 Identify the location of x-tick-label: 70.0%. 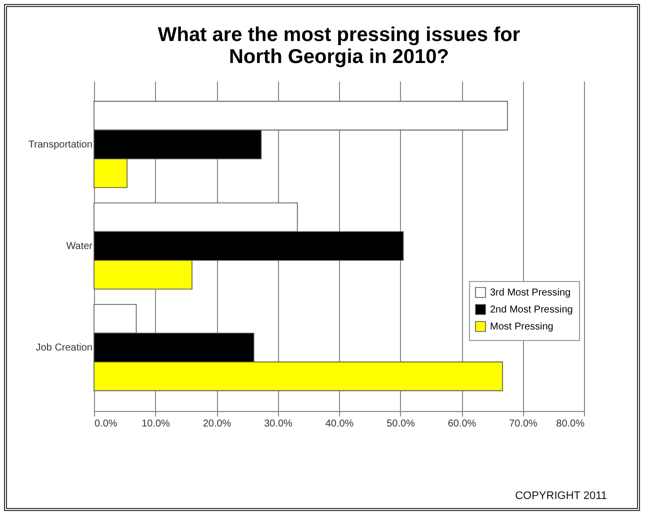
(523, 424).